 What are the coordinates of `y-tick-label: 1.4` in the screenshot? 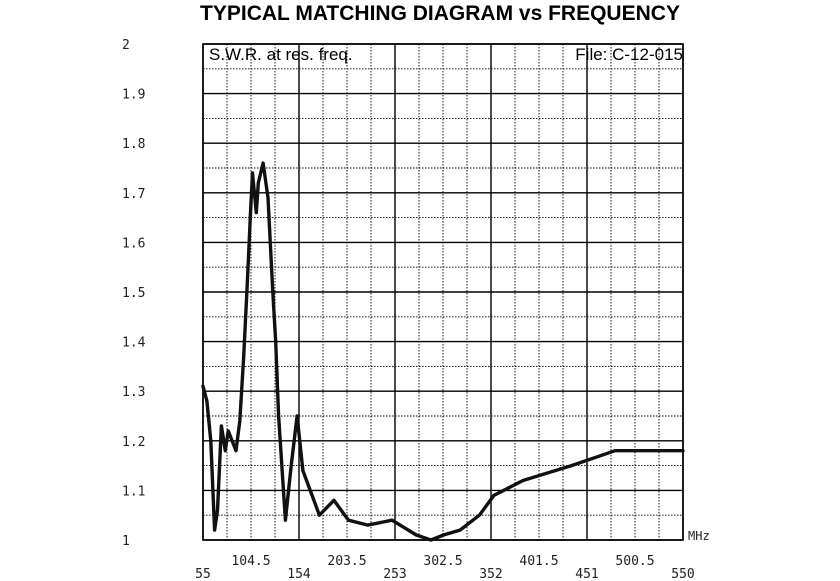 It's located at (134, 343).